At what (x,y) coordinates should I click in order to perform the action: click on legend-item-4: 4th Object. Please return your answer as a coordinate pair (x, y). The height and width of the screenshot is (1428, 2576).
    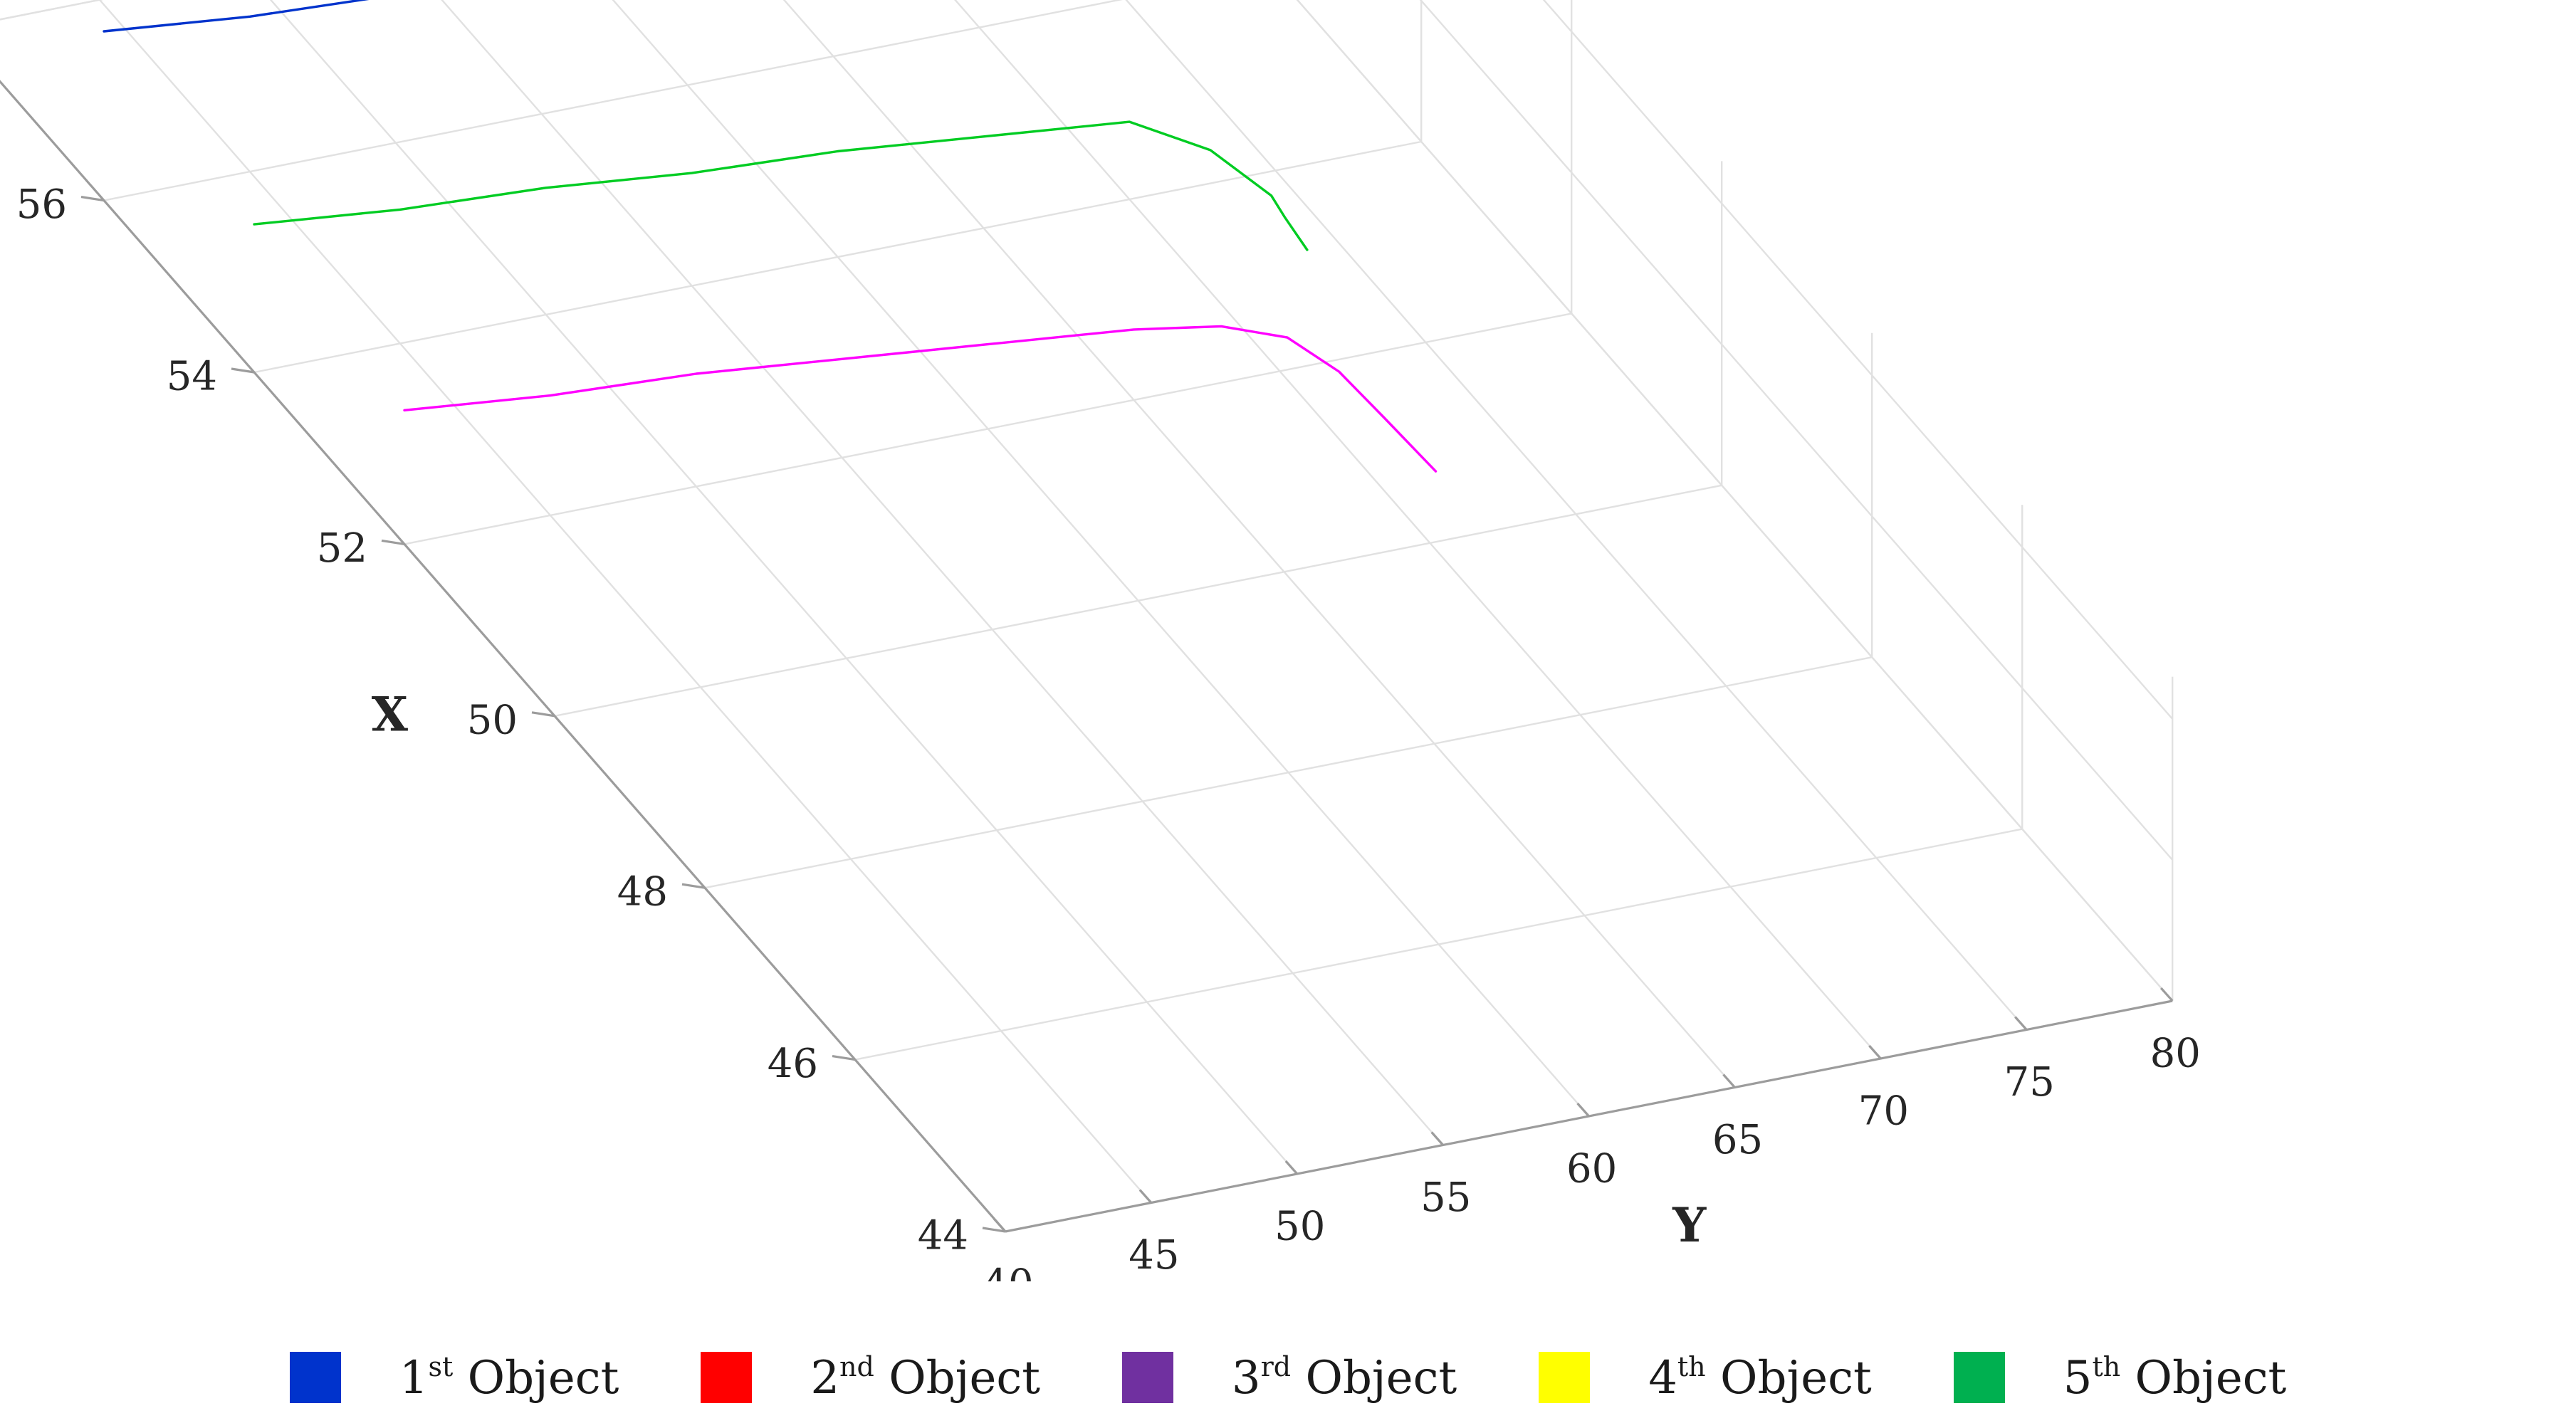
    Looking at the image, I should click on (1705, 1378).